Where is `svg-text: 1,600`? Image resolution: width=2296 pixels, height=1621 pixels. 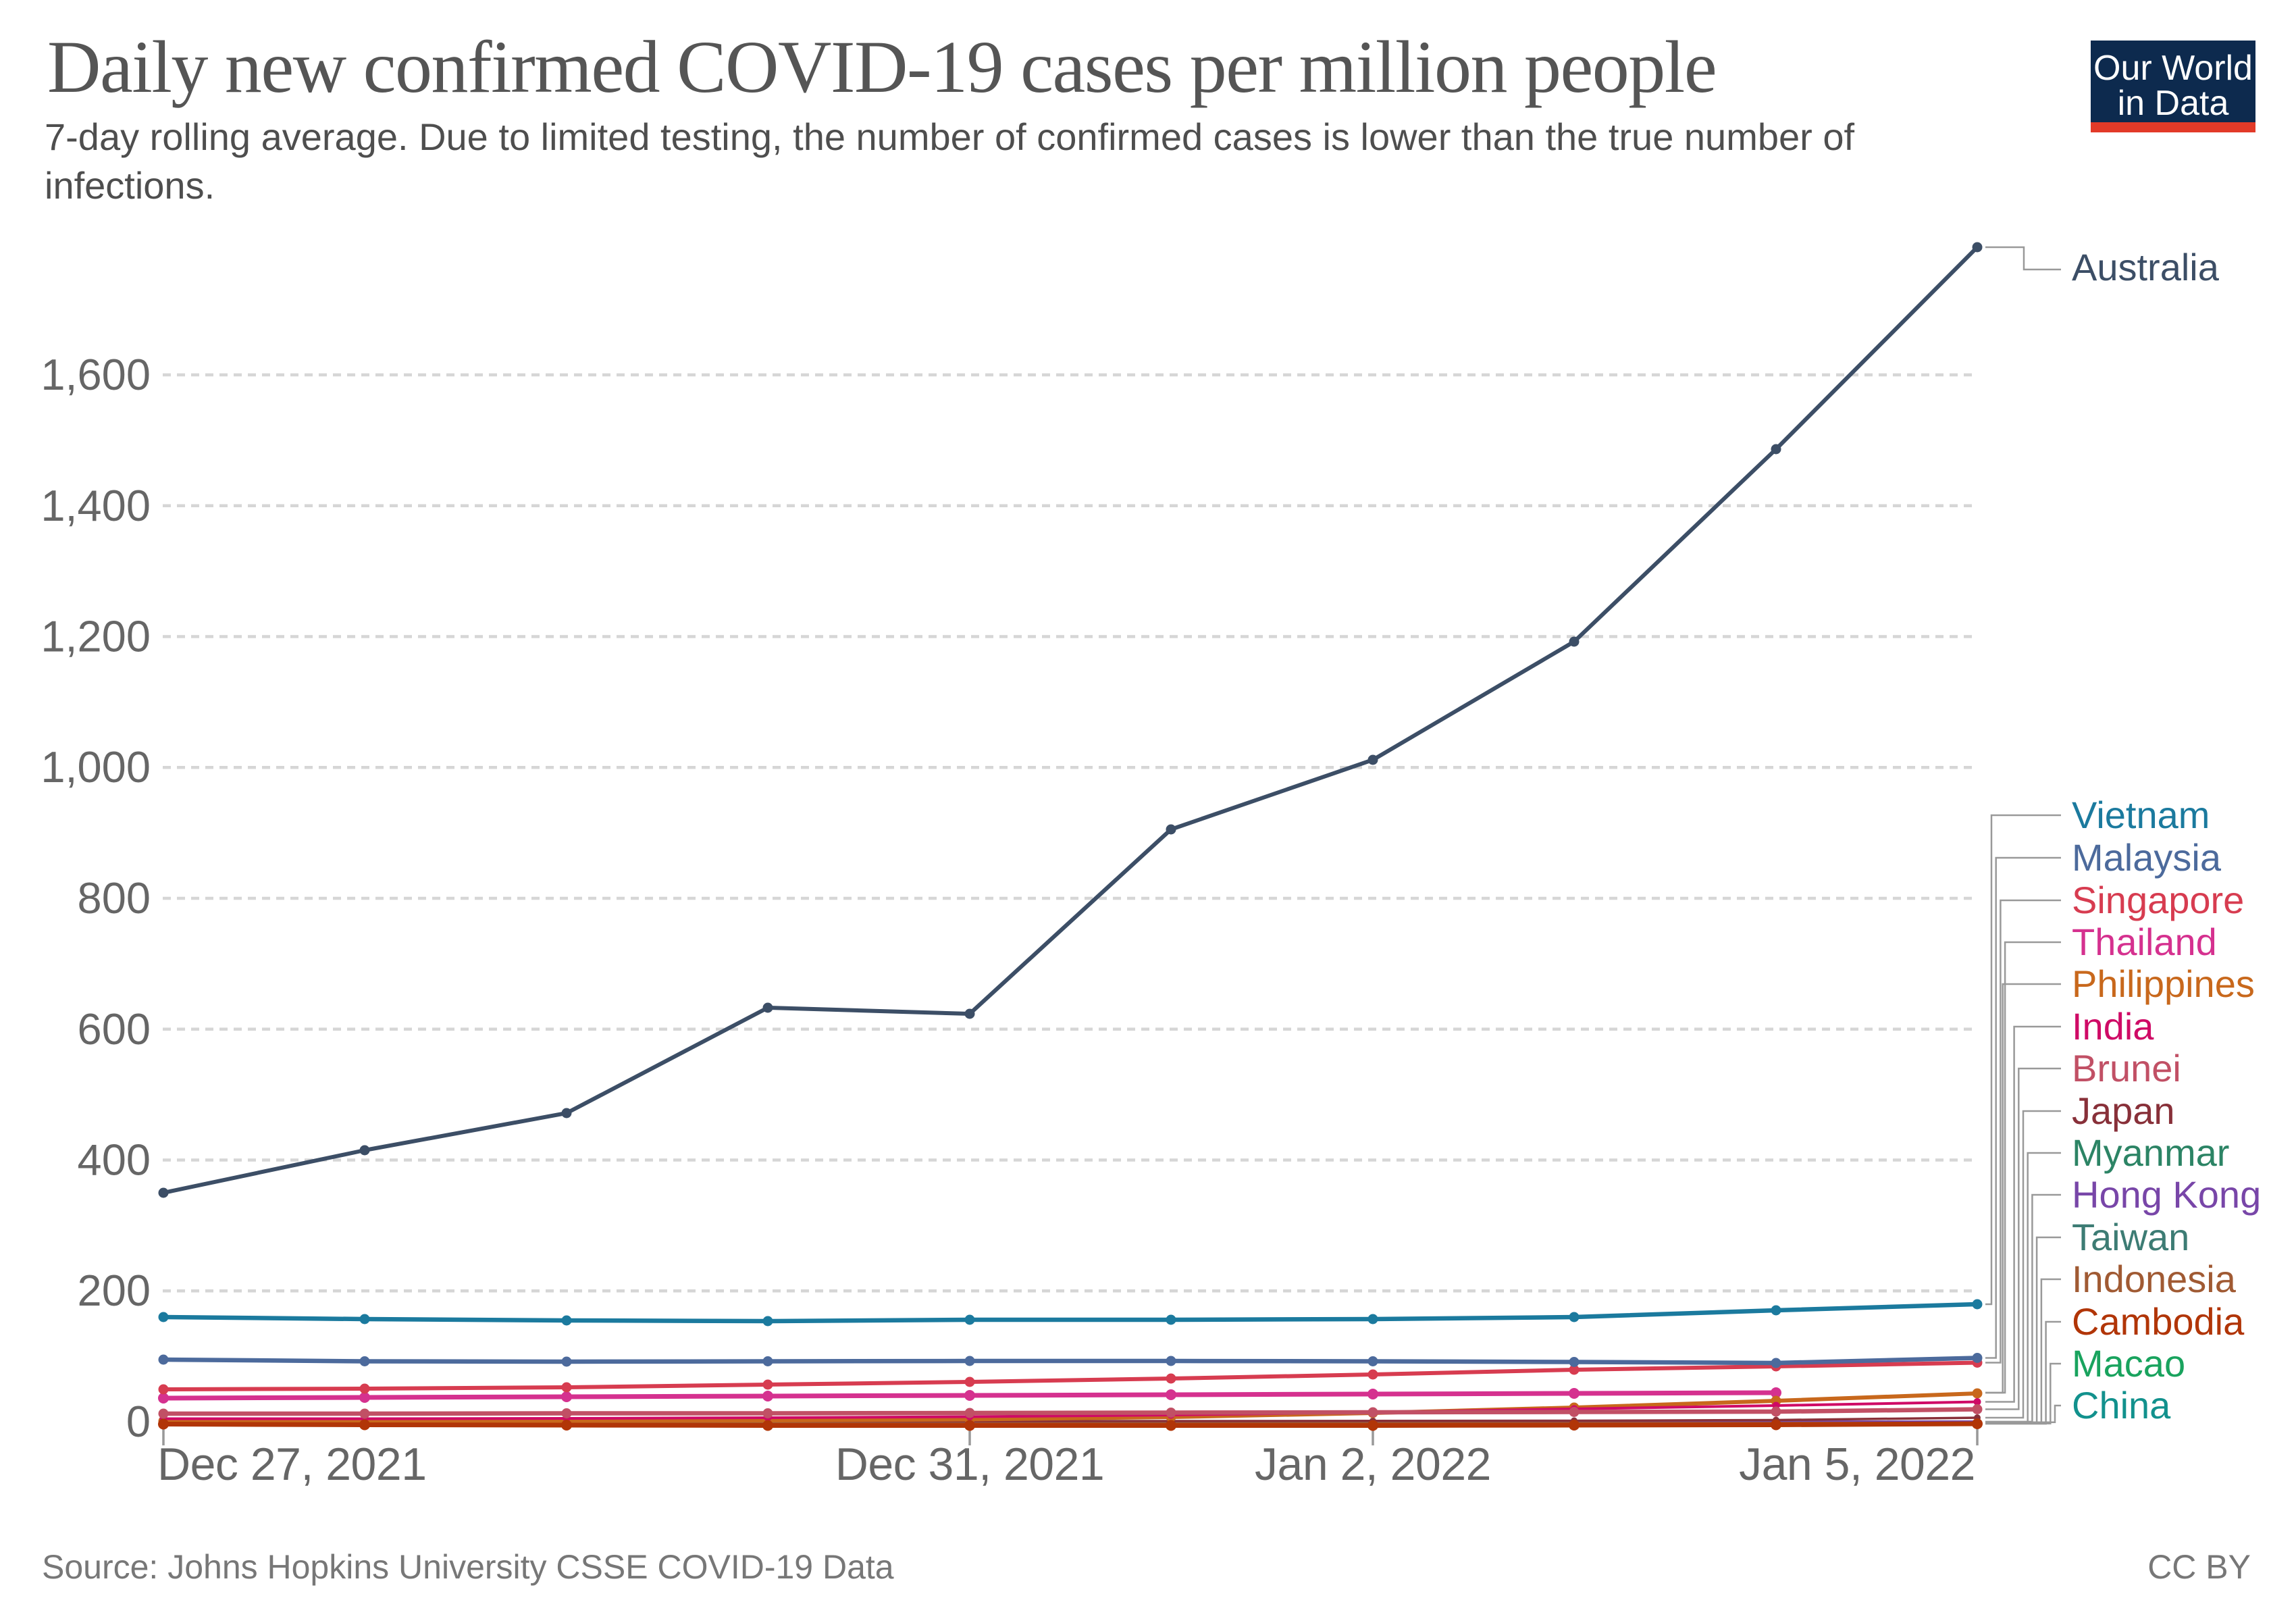 svg-text: 1,600 is located at coordinates (96, 374).